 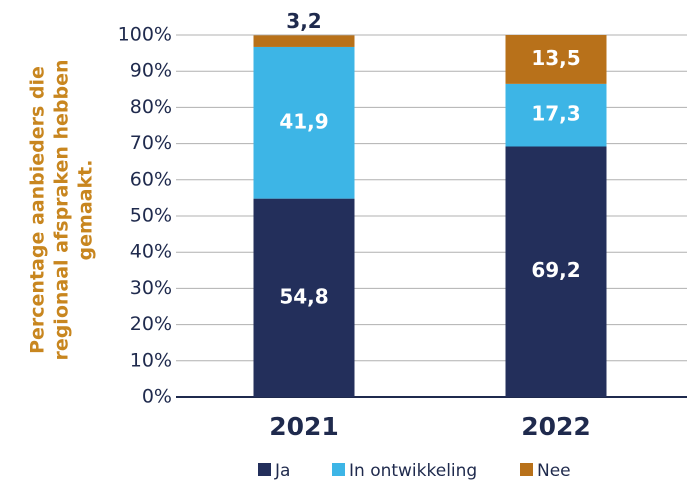 I want to click on y-tick-label: 40%, so click(x=151, y=252).